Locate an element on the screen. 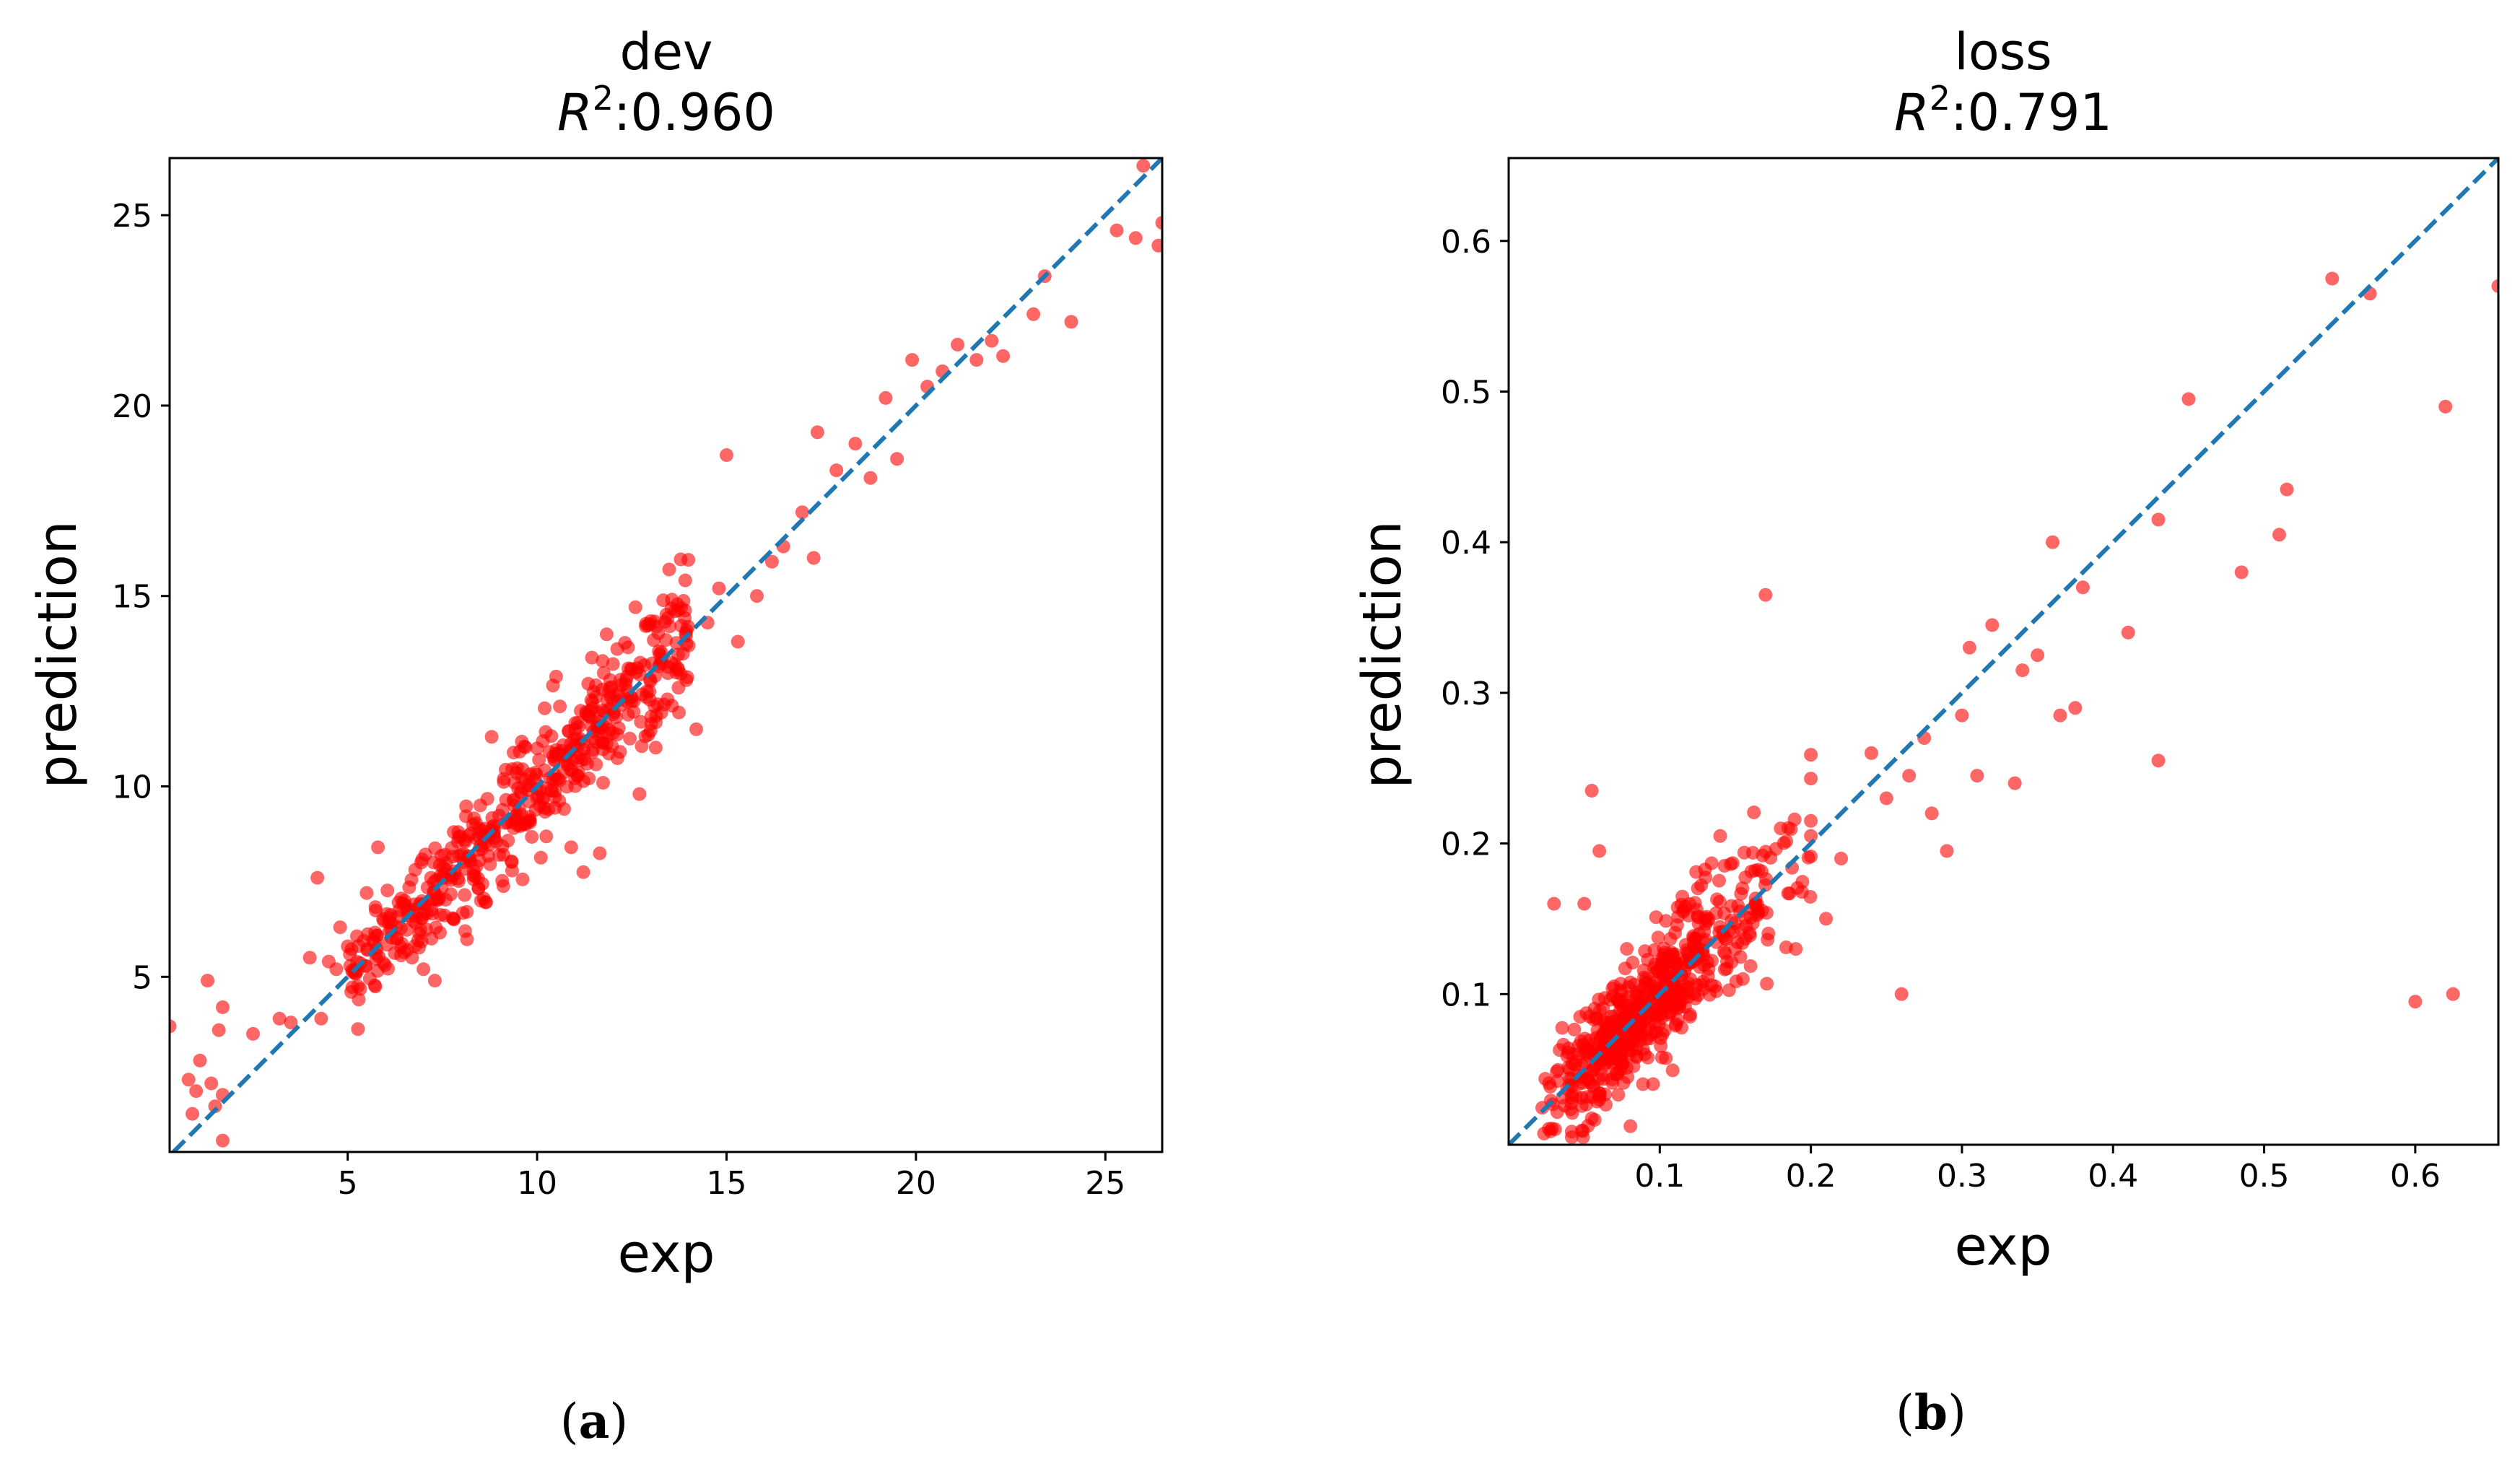 The height and width of the screenshot is (1471, 2520). y-tick-label-dev: 25 is located at coordinates (132, 217).